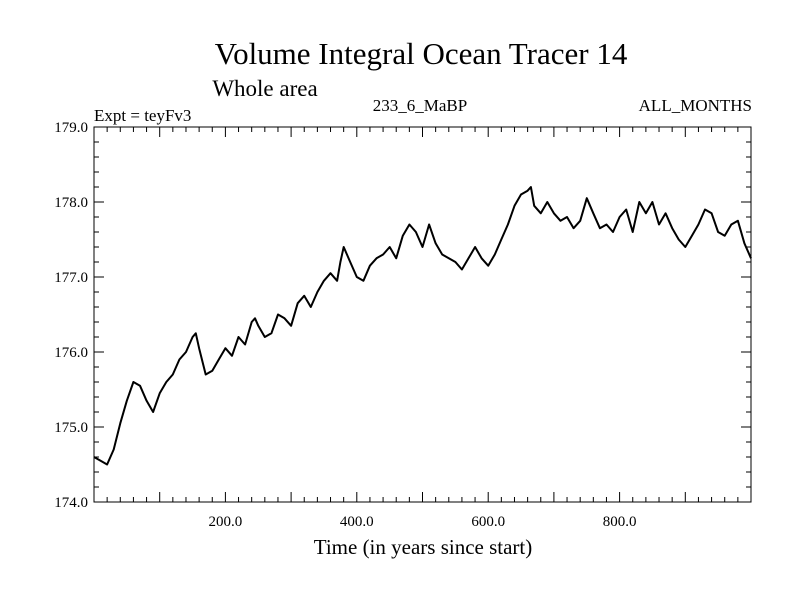  Describe the element at coordinates (421, 53) in the screenshot. I see `chart-title: Volume Integral Ocean Tracer 14` at that location.